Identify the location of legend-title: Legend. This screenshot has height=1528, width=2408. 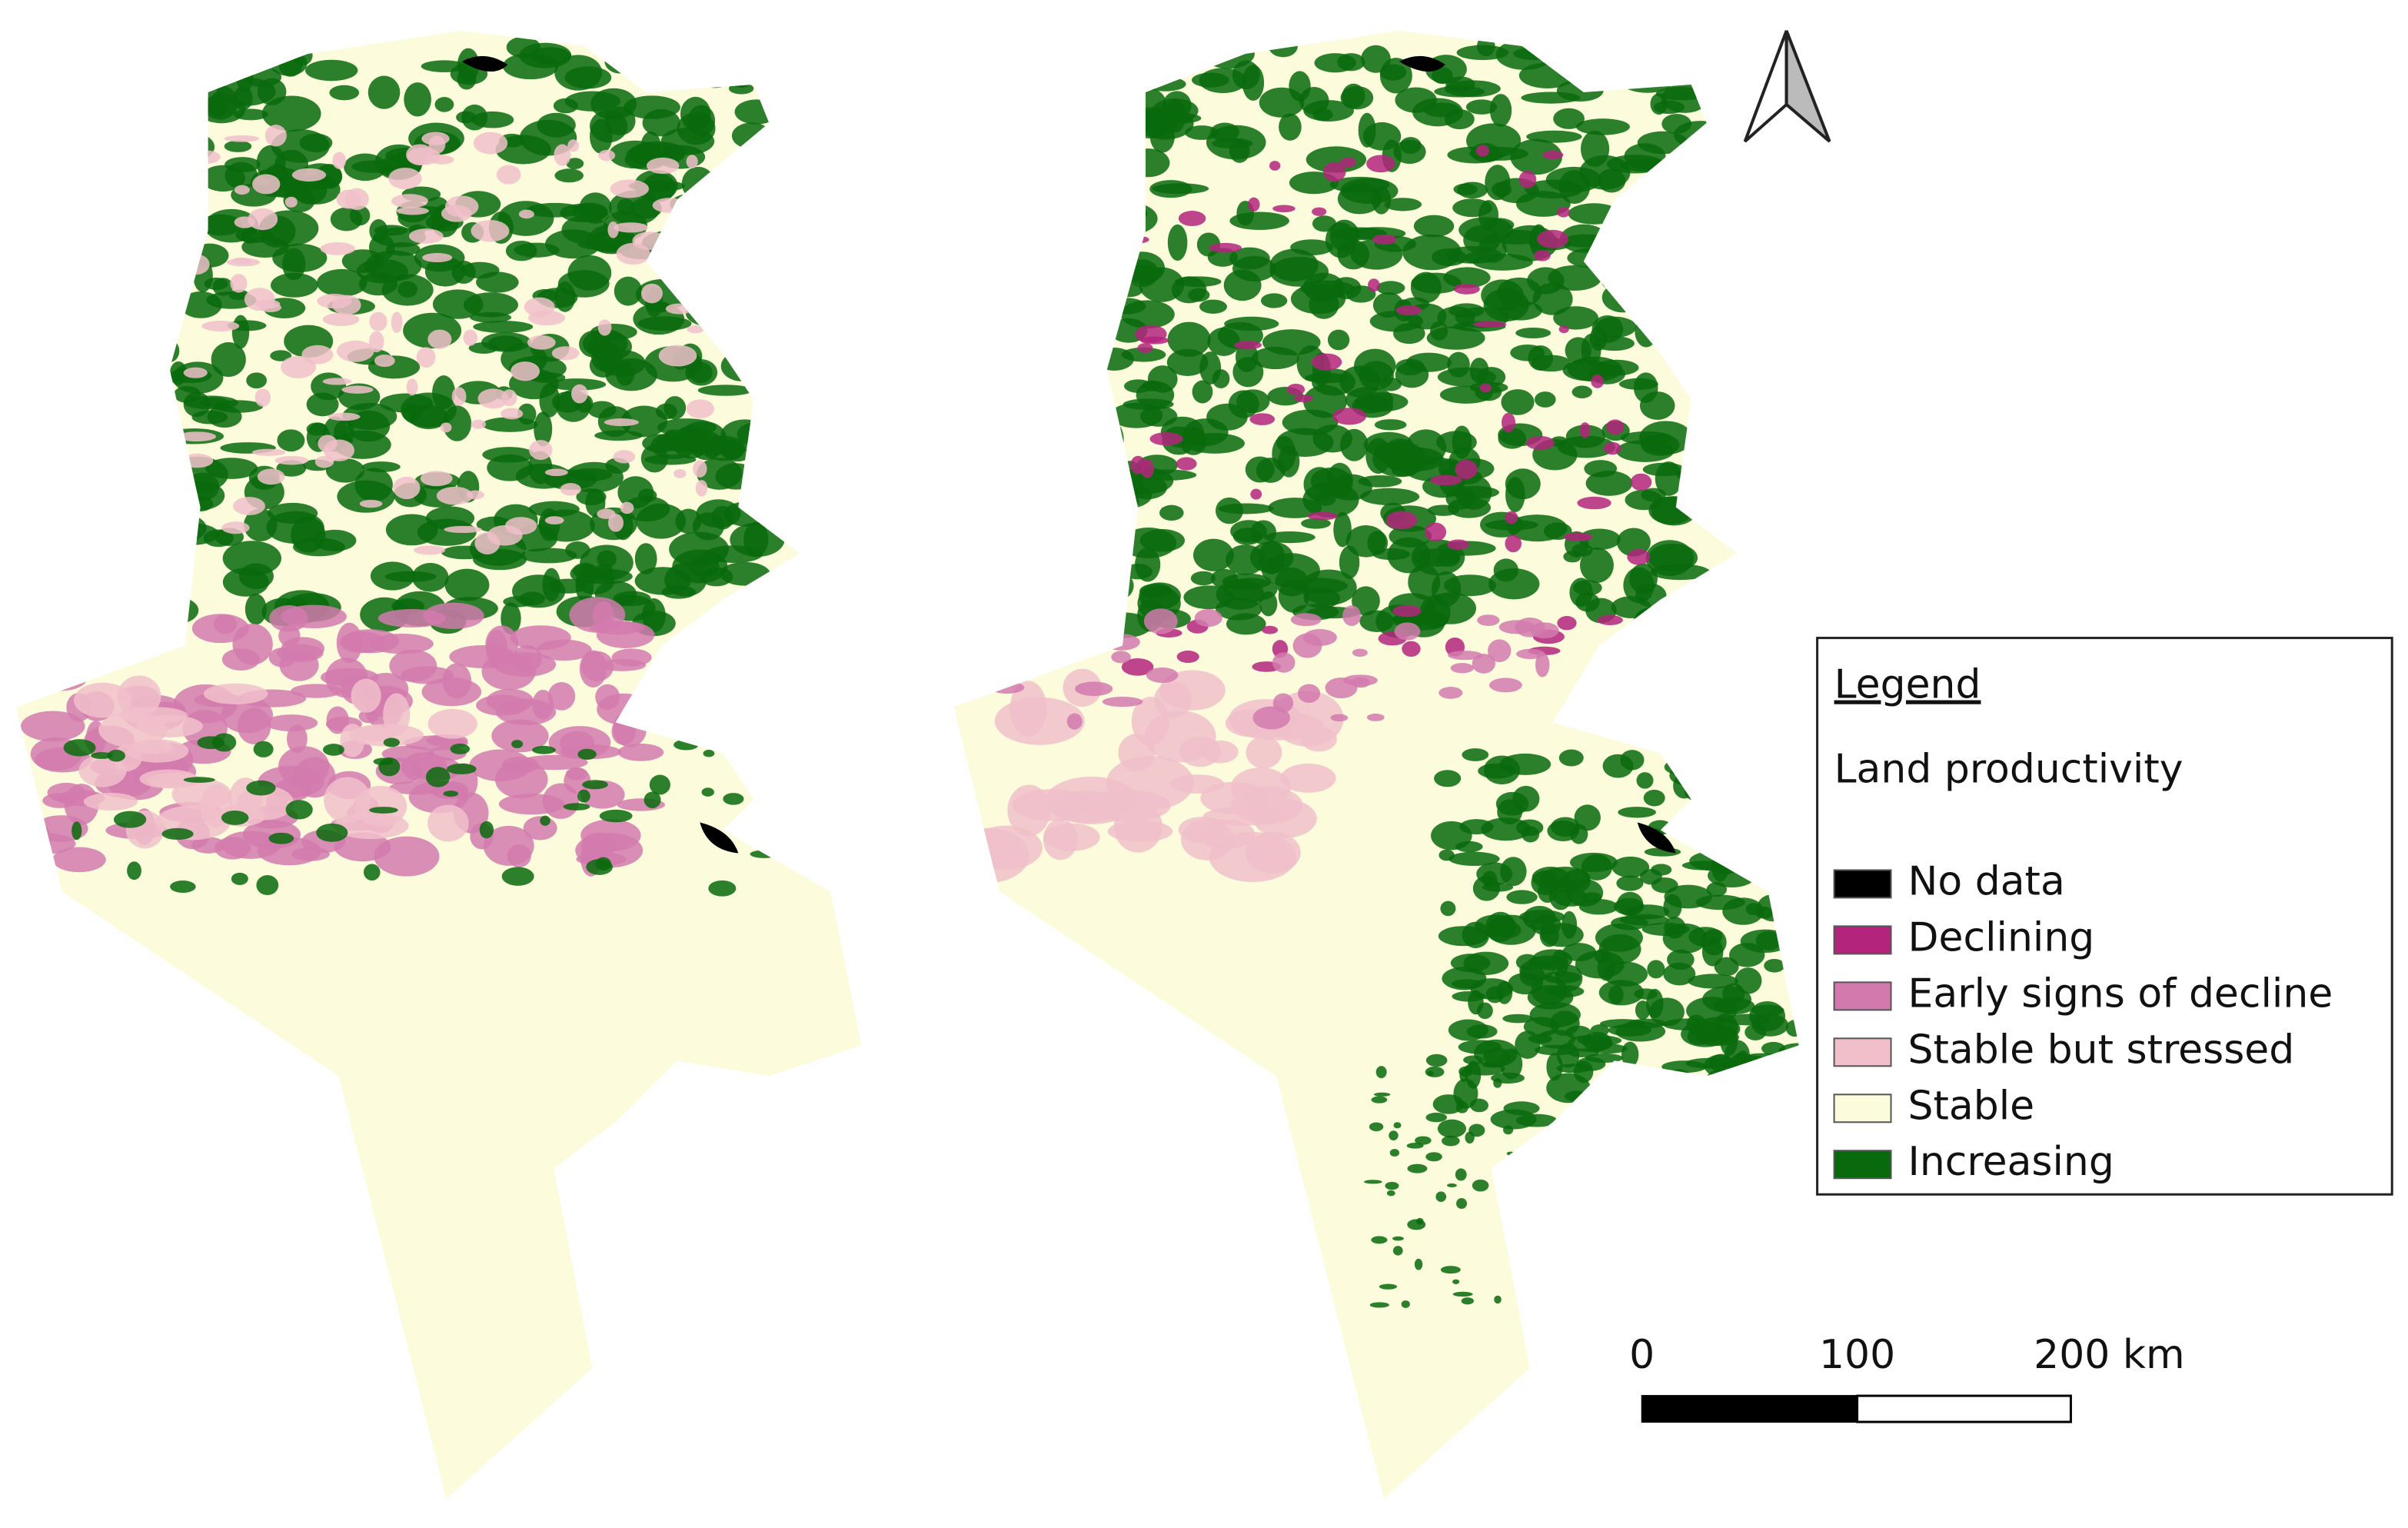
(1907, 685).